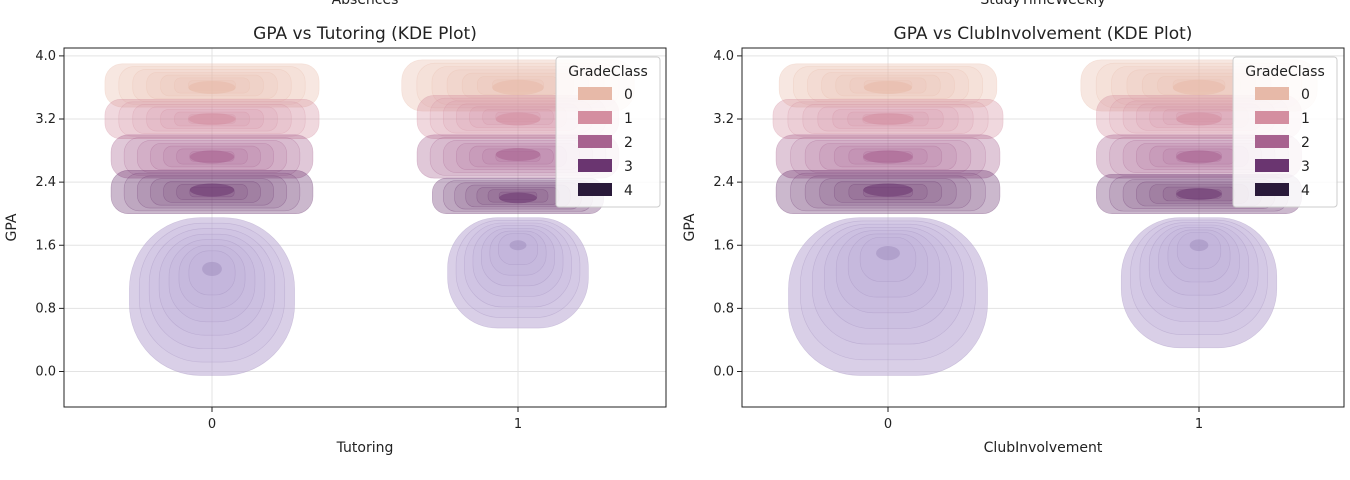  I want to click on x-axis-label: ClubInvolvement, so click(1043, 448).